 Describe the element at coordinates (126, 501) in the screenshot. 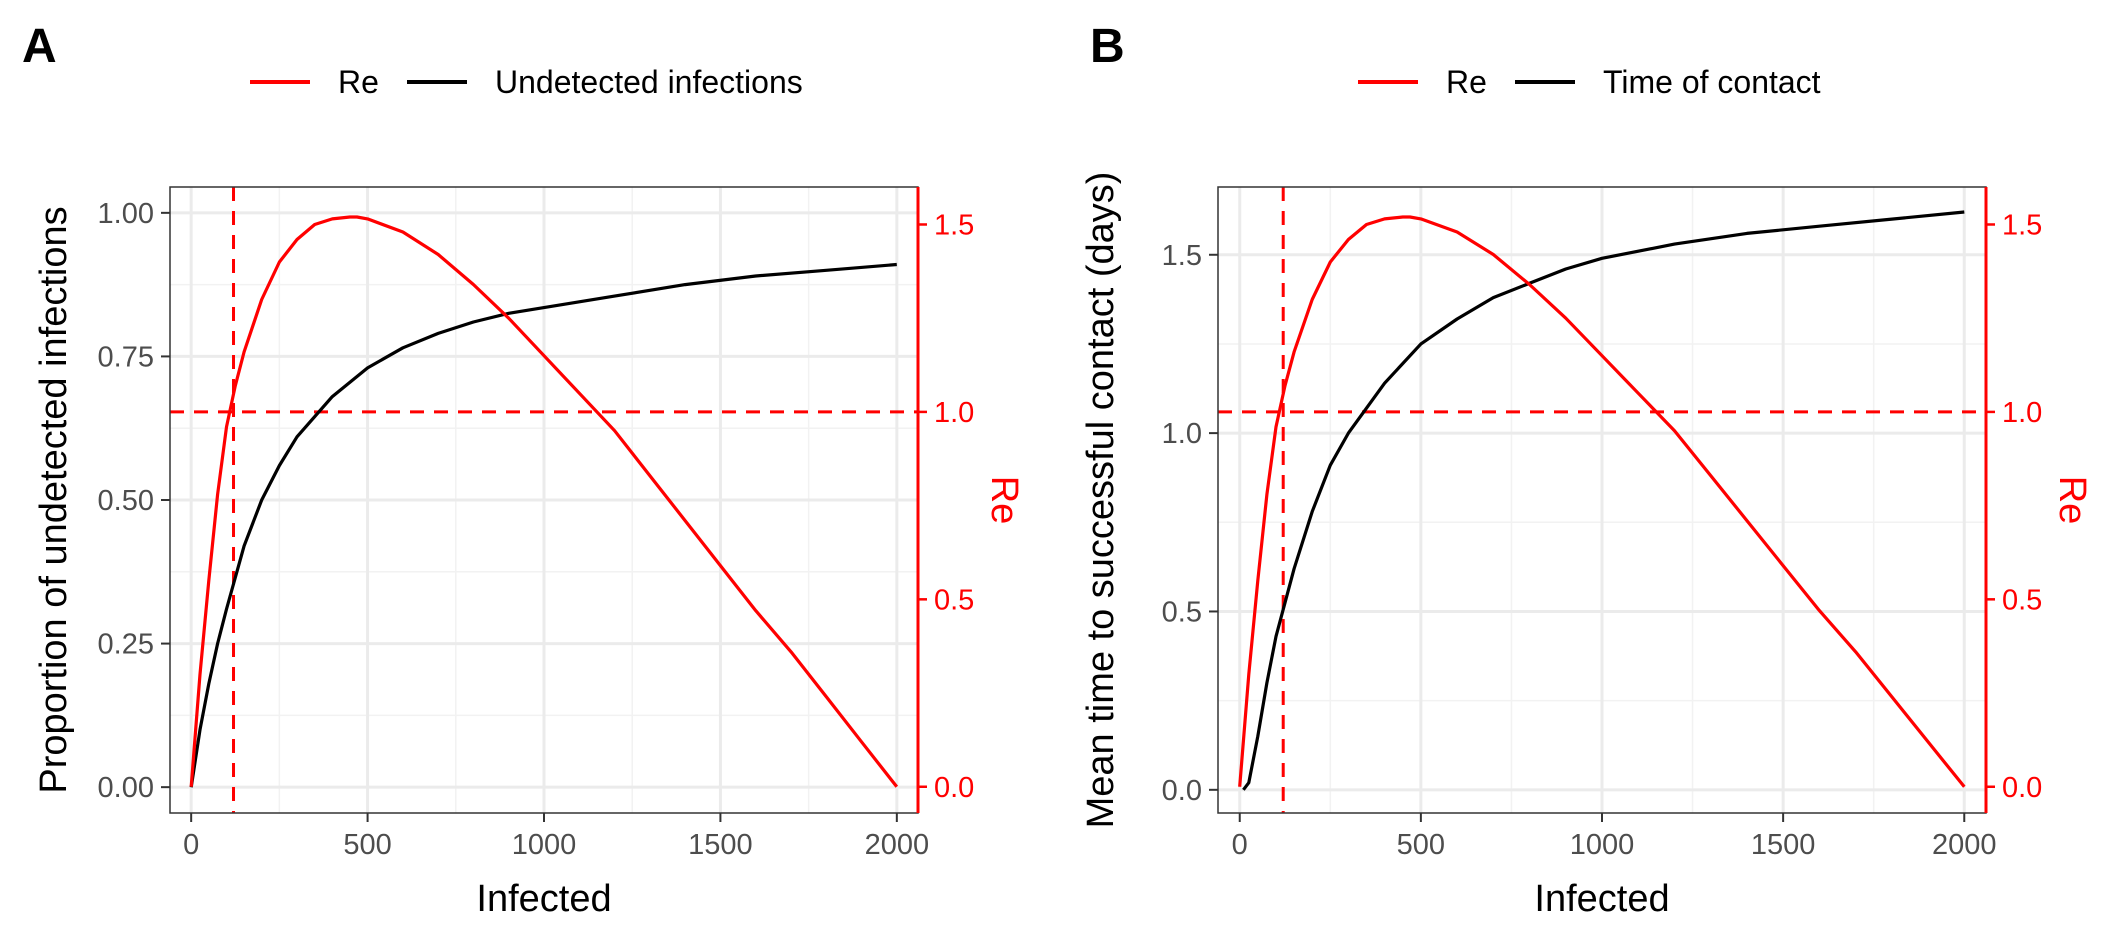

I see `y-tick-label: 0.50` at that location.